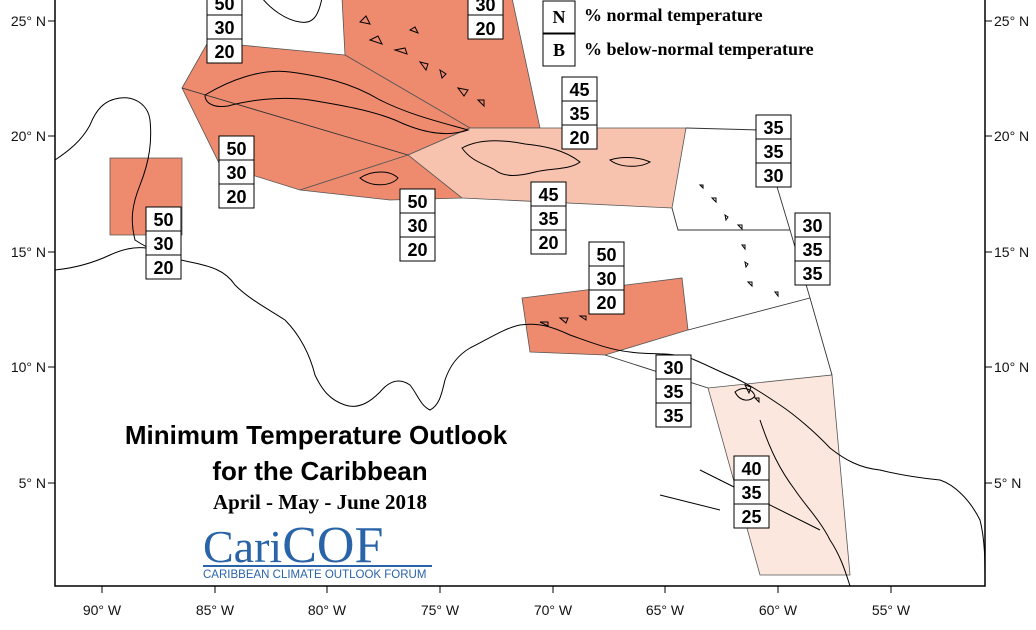 The width and height of the screenshot is (1036, 630). Describe the element at coordinates (751, 517) in the screenshot. I see `outlook-value: 25` at that location.